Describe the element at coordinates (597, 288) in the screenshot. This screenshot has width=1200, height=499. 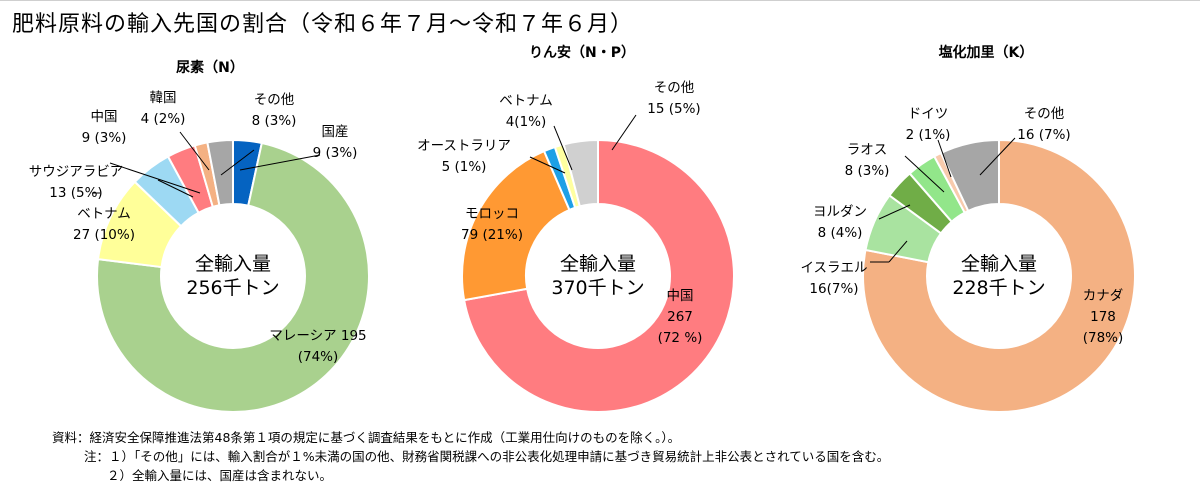
I see `center-label: 370千トン` at that location.